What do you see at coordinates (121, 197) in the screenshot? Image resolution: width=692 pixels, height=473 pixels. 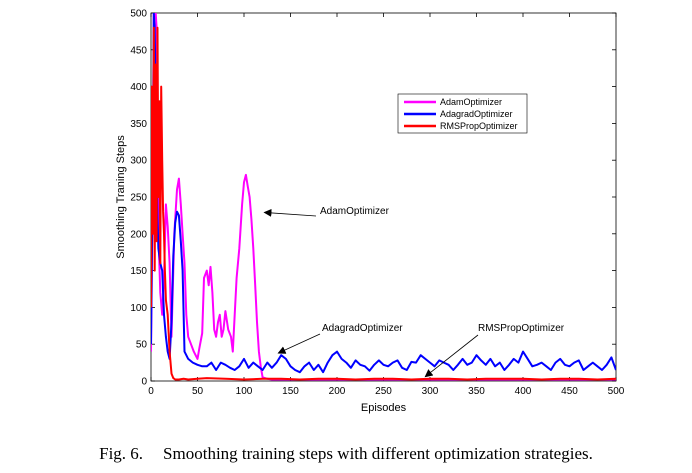 I see `y-axis-label: Smoothing Traning Steps` at bounding box center [121, 197].